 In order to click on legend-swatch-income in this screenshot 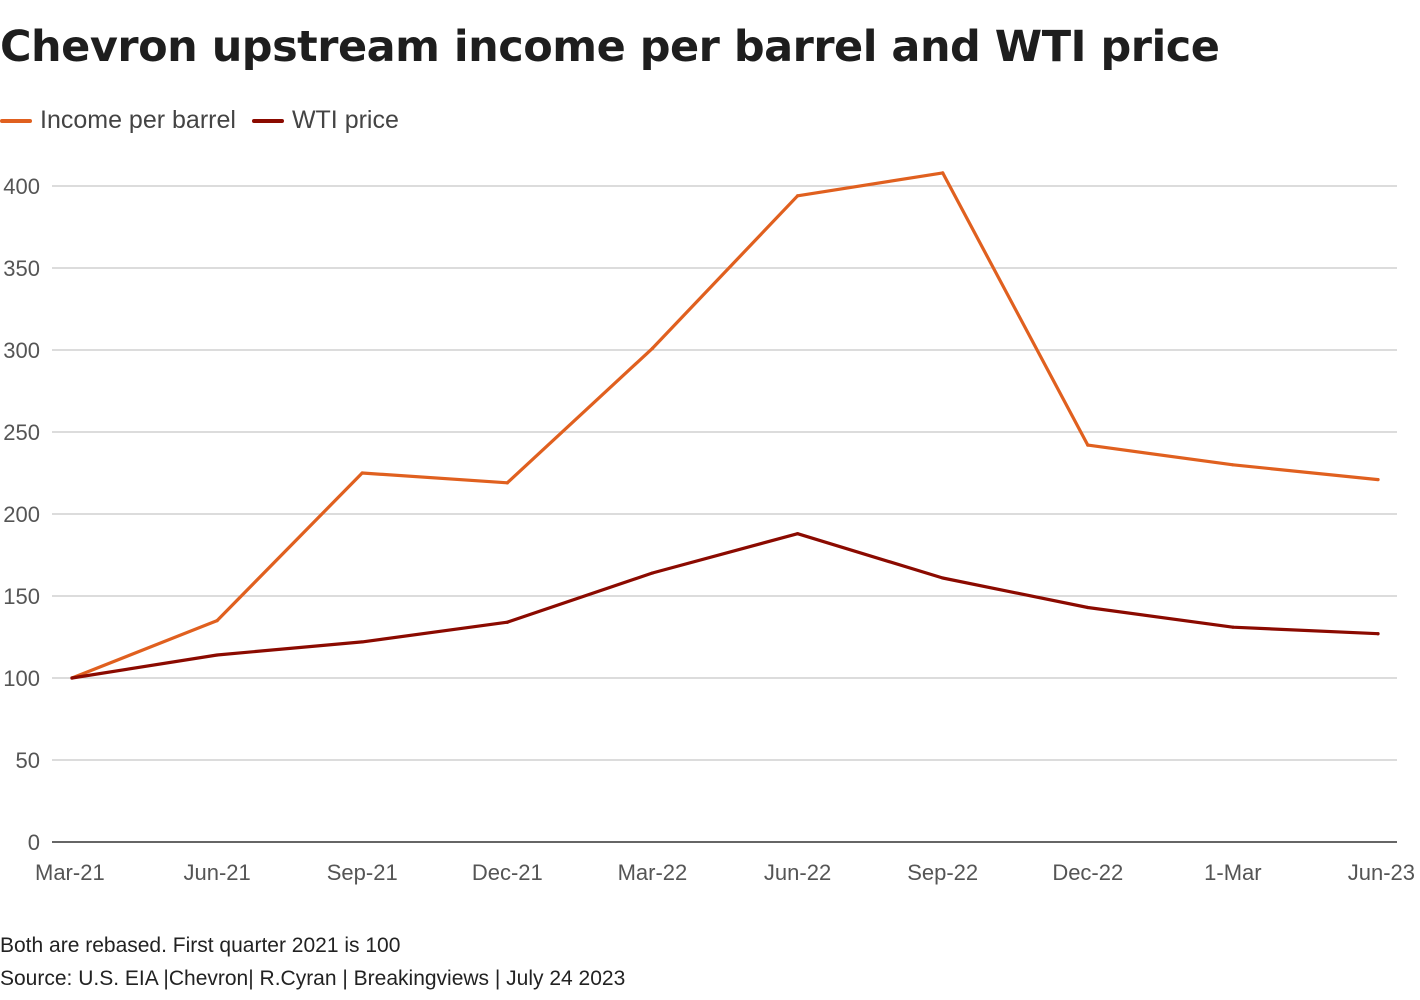, I will do `click(16, 120)`.